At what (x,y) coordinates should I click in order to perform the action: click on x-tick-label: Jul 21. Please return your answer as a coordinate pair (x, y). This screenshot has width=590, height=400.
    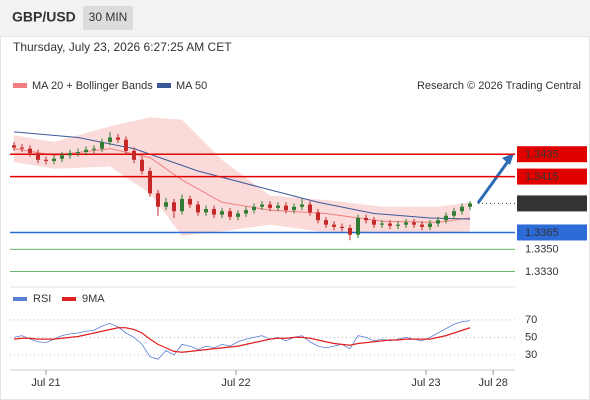
    Looking at the image, I should click on (45, 383).